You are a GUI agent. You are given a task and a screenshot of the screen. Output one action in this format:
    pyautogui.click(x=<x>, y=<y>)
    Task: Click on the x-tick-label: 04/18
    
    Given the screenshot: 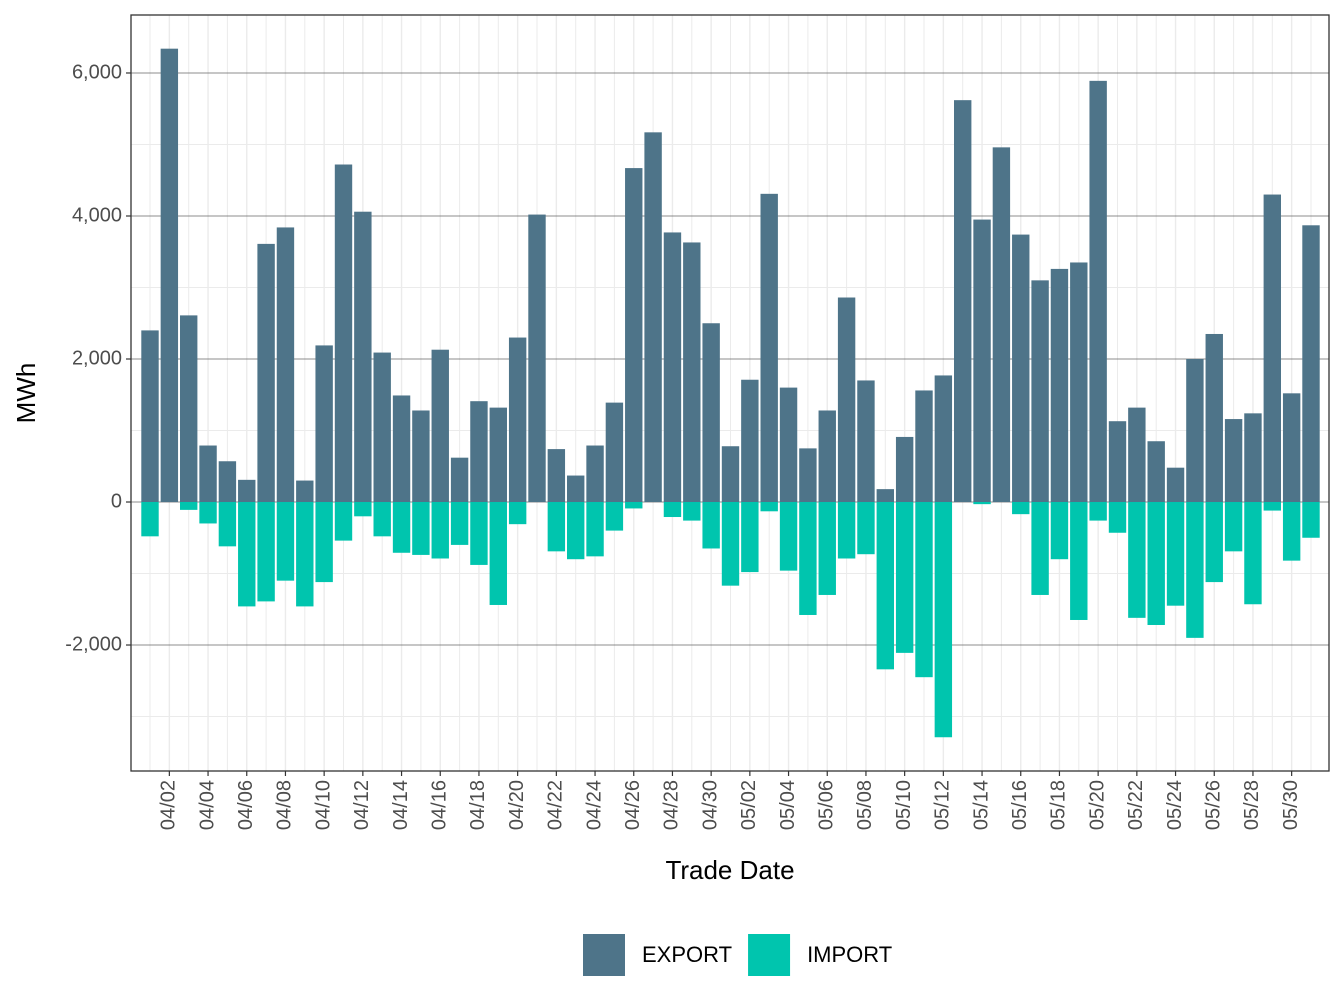 What is the action you would take?
    pyautogui.click(x=478, y=805)
    